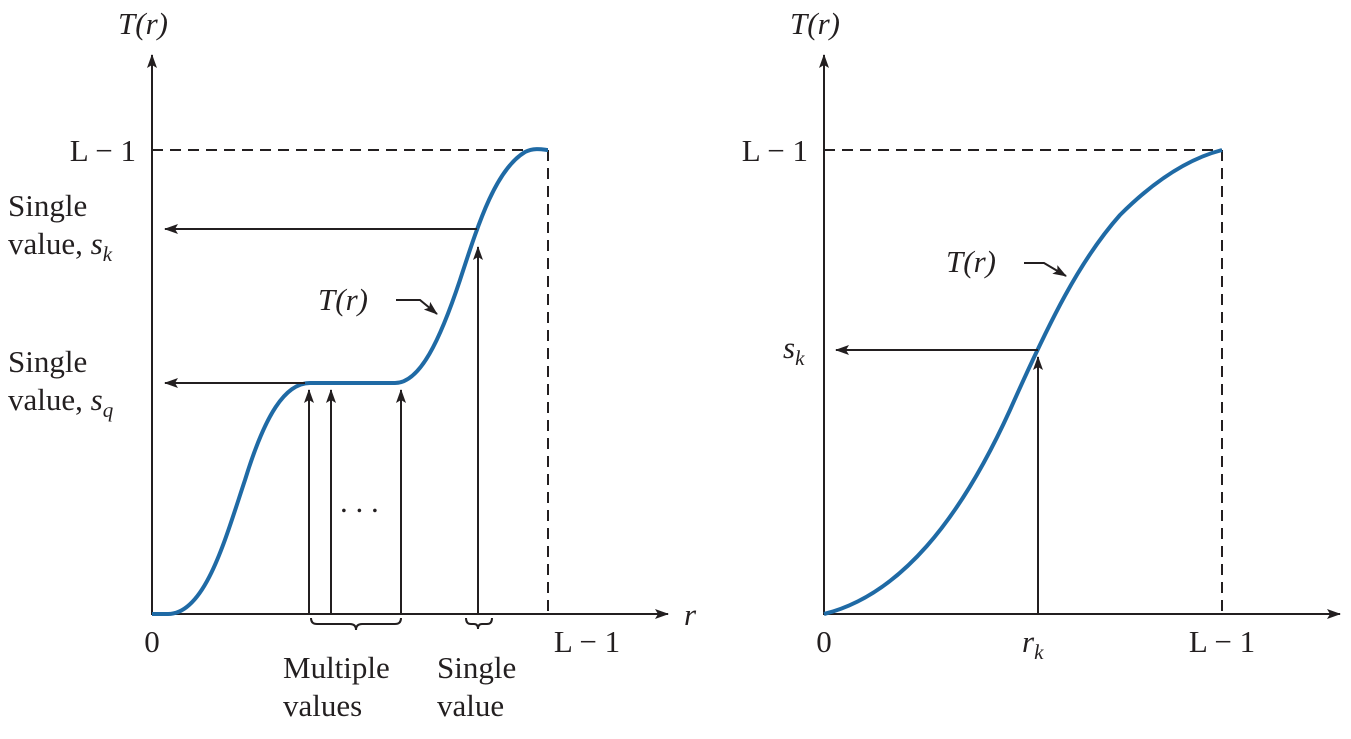 The image size is (1351, 739). What do you see at coordinates (336, 667) in the screenshot?
I see `multiple-values-line1: Multiple` at bounding box center [336, 667].